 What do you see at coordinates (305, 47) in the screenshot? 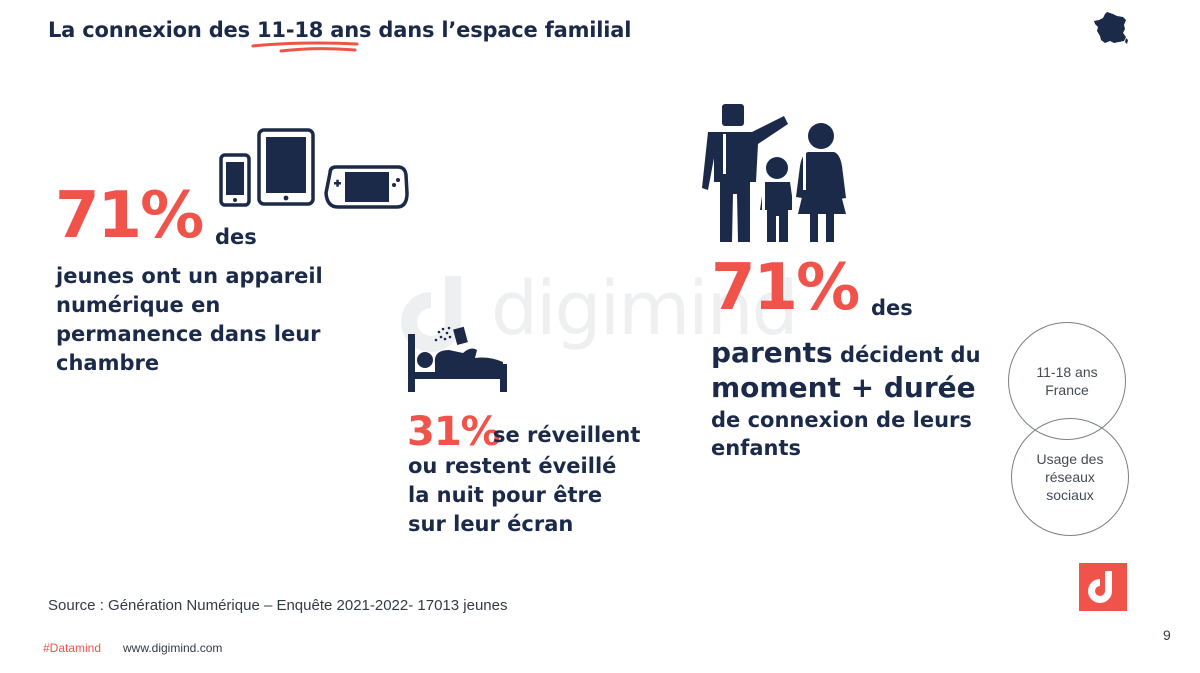
I see `underline-scribble-icon` at bounding box center [305, 47].